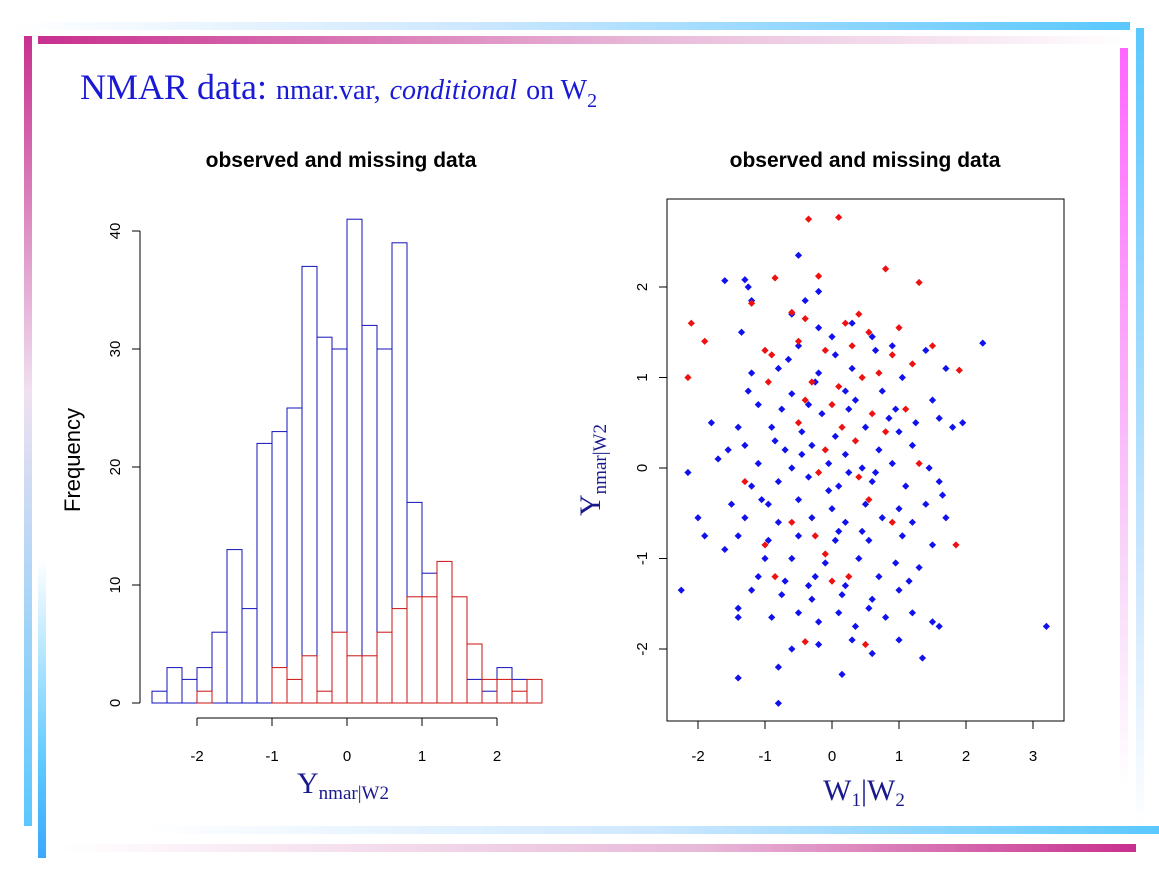 The width and height of the screenshot is (1159, 869). What do you see at coordinates (590, 505) in the screenshot?
I see `scatter-ylabel-main: Y` at bounding box center [590, 505].